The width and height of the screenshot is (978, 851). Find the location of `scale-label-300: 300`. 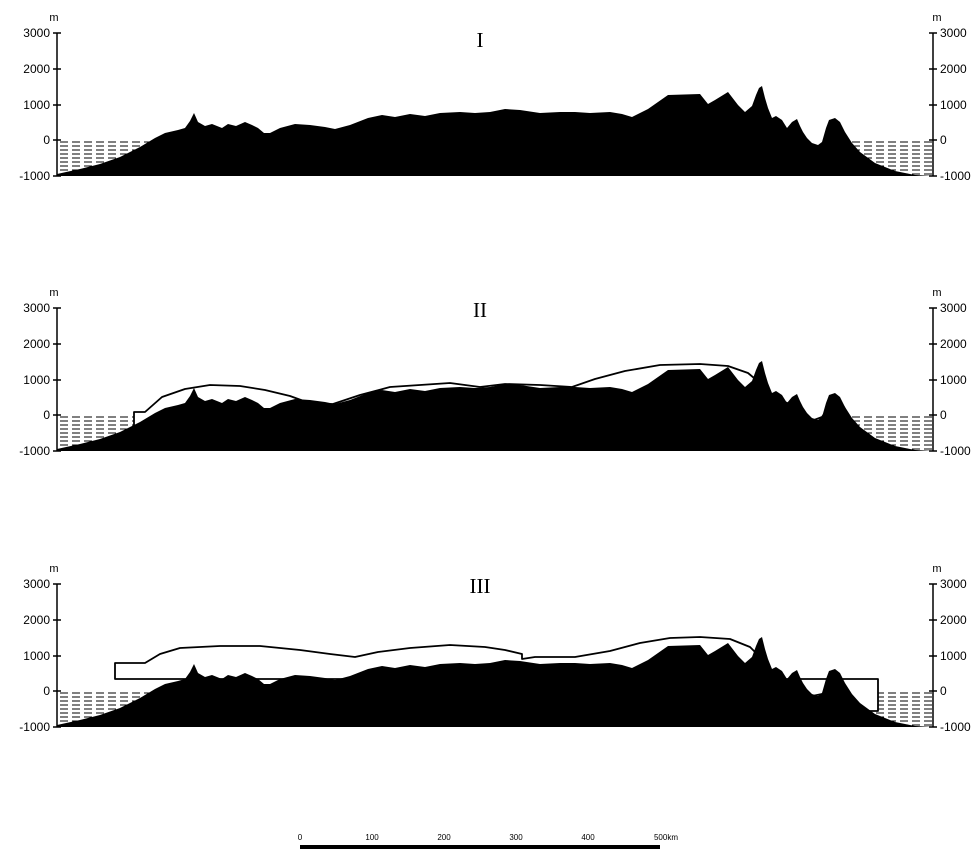

scale-label-300: 300 is located at coordinates (516, 837).